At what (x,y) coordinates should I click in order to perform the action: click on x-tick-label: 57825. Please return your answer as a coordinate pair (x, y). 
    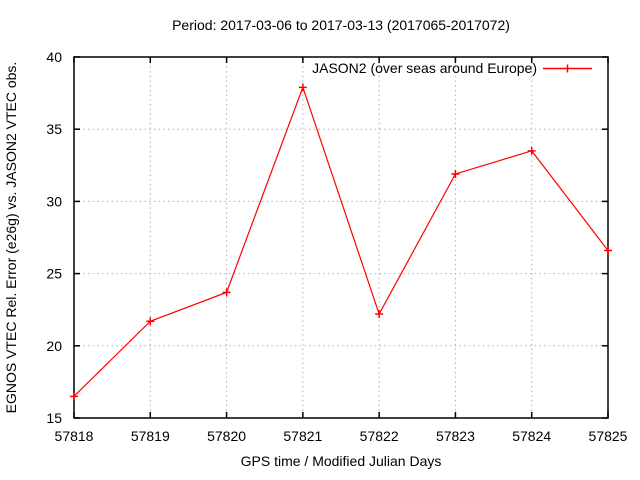
    Looking at the image, I should click on (608, 436).